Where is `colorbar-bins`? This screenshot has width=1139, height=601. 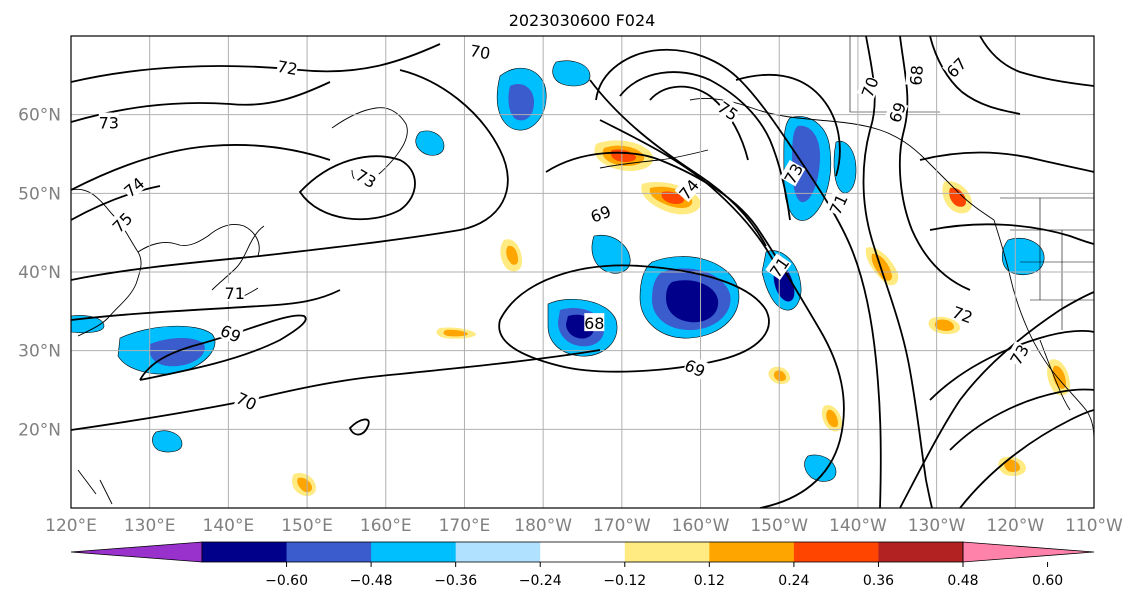 colorbar-bins is located at coordinates (582, 552).